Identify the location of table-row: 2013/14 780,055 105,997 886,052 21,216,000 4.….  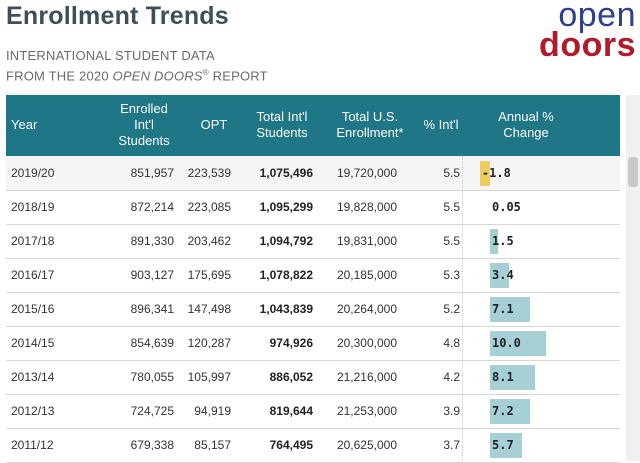
(313, 377).